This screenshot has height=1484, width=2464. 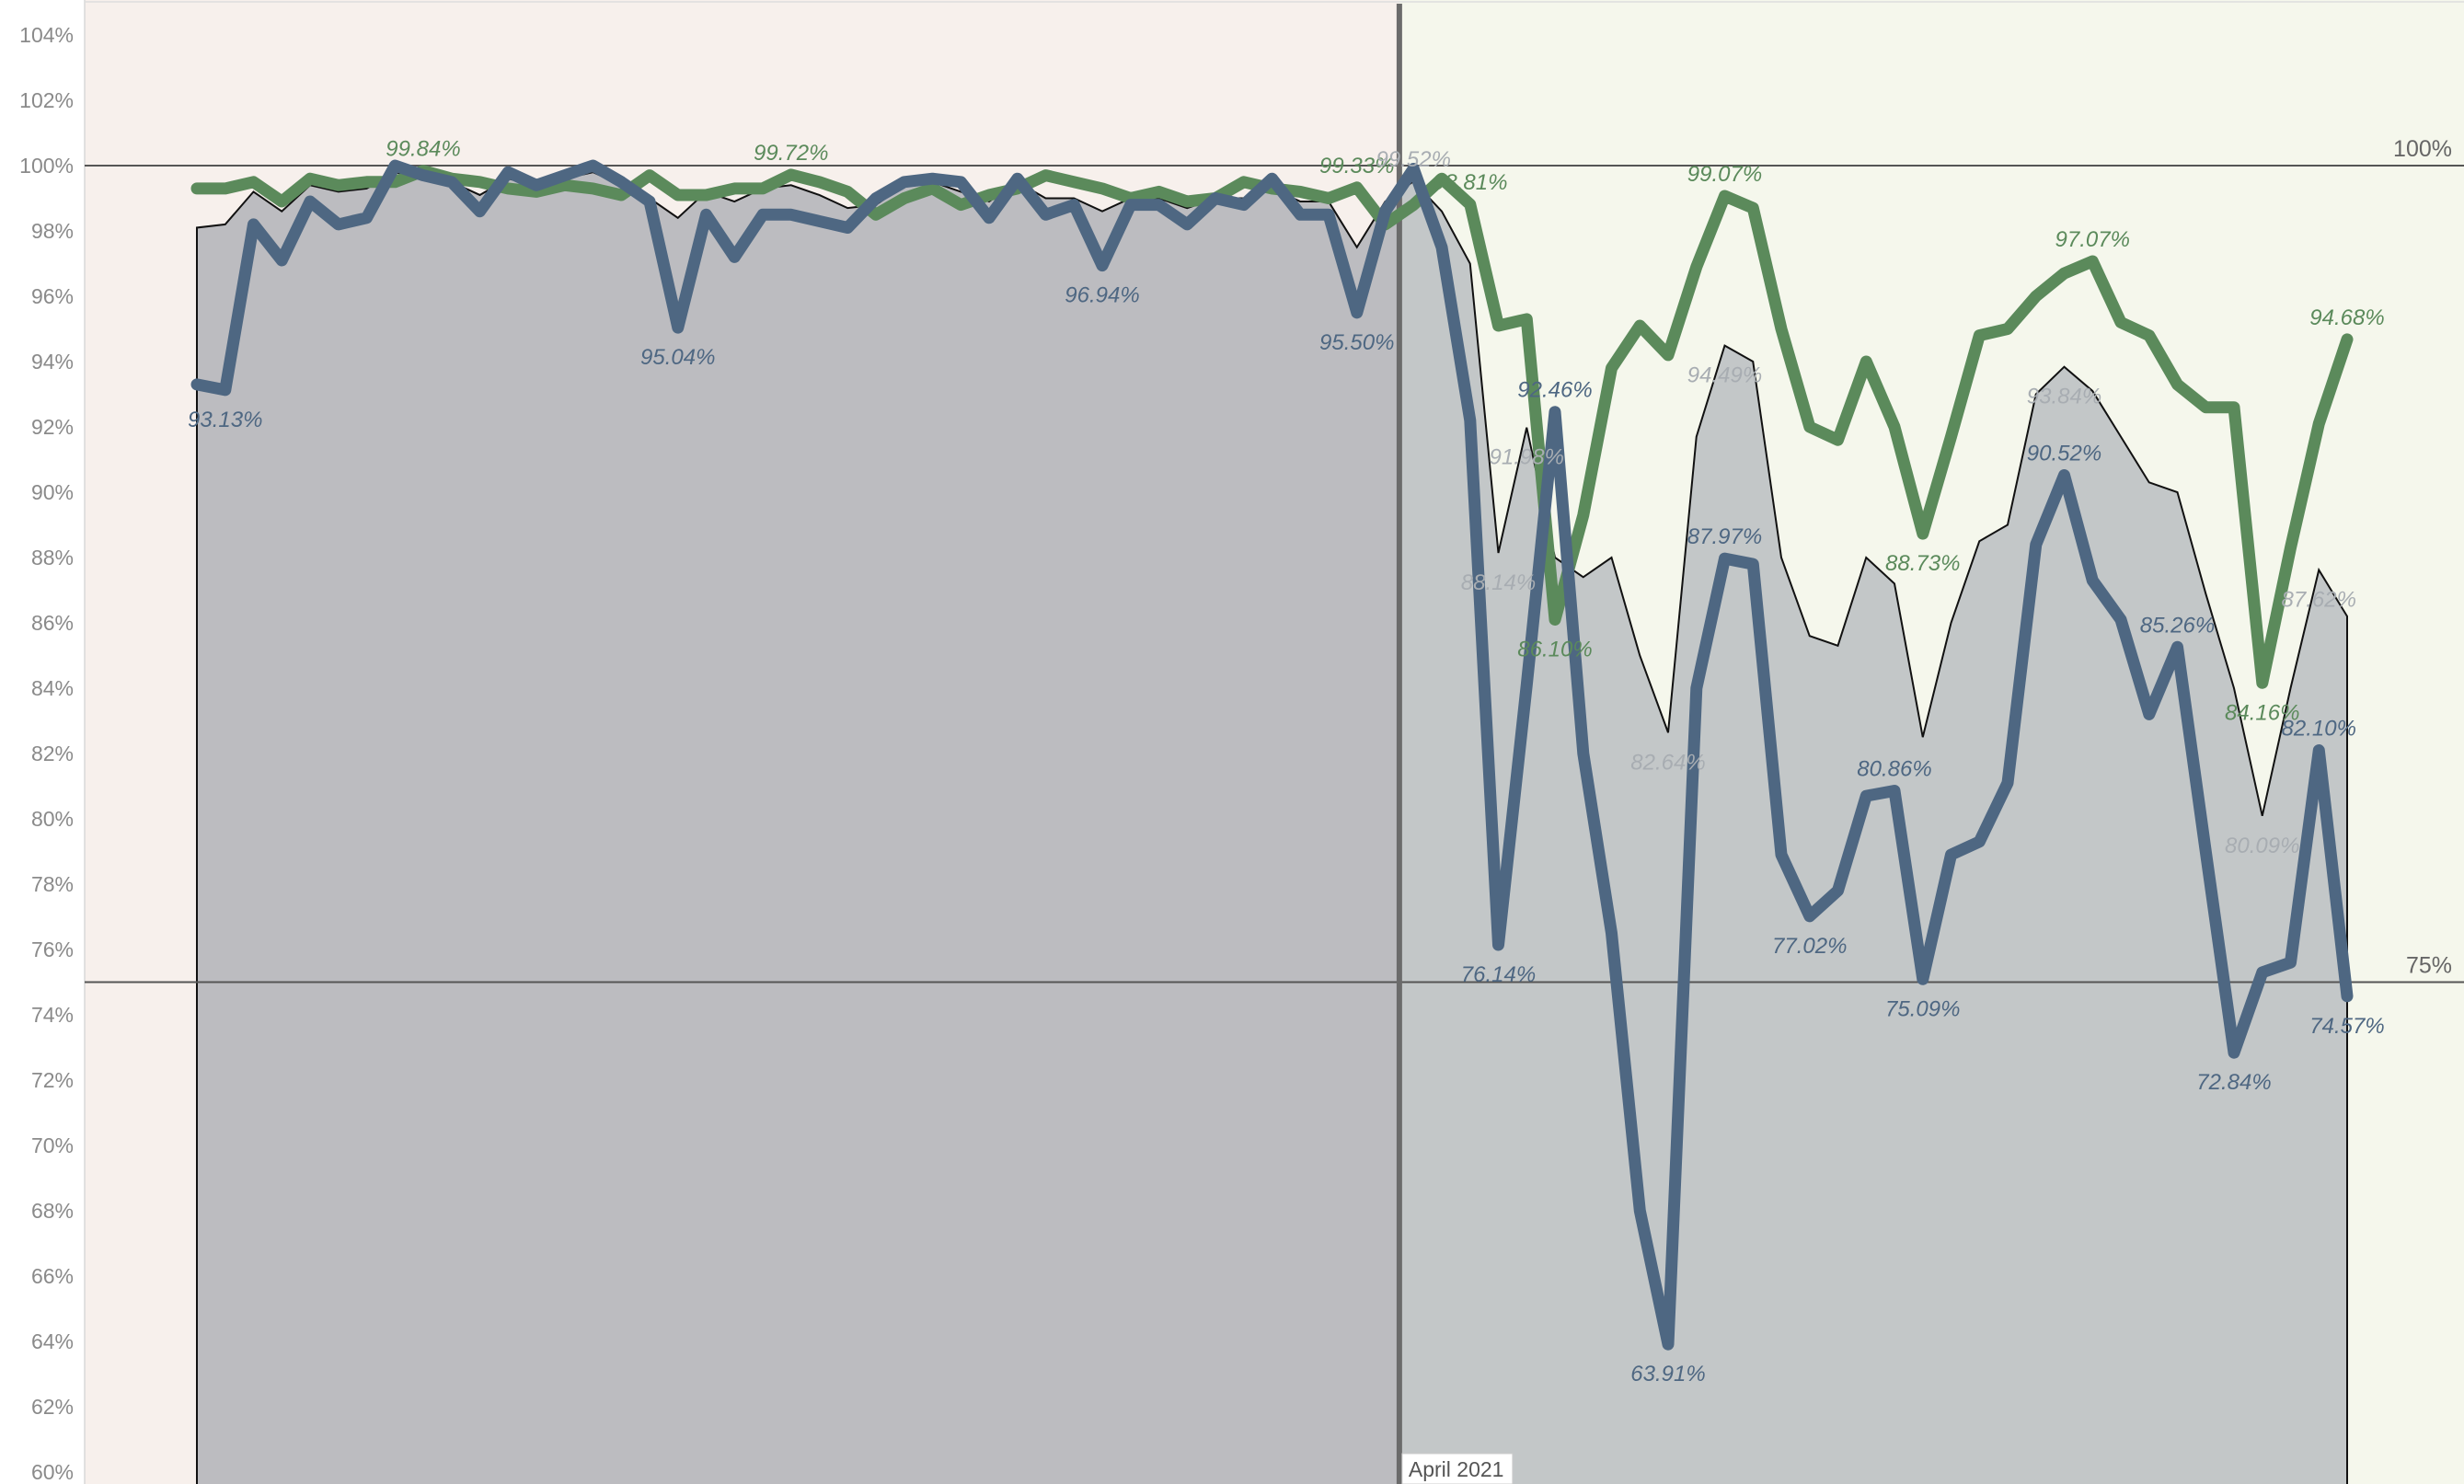 What do you see at coordinates (2319, 728) in the screenshot?
I see `blue-data-label: 82.10%` at bounding box center [2319, 728].